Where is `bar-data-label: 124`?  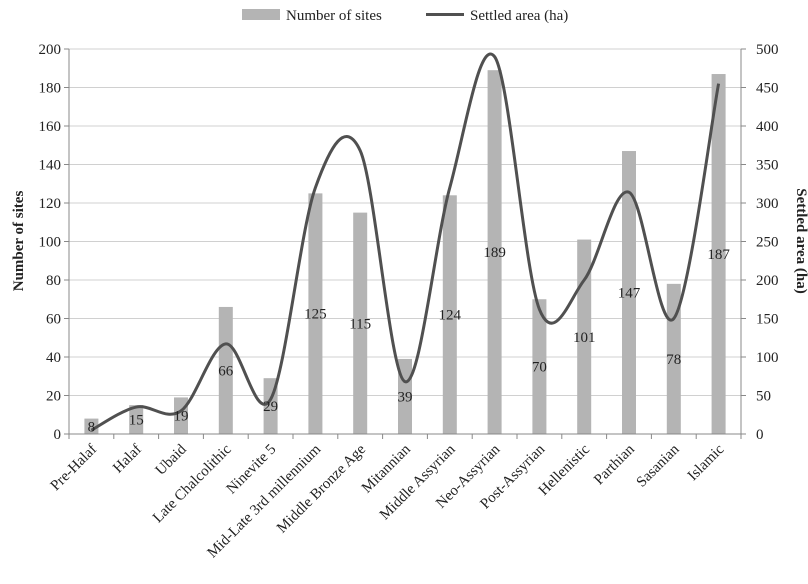
bar-data-label: 124 is located at coordinates (450, 316).